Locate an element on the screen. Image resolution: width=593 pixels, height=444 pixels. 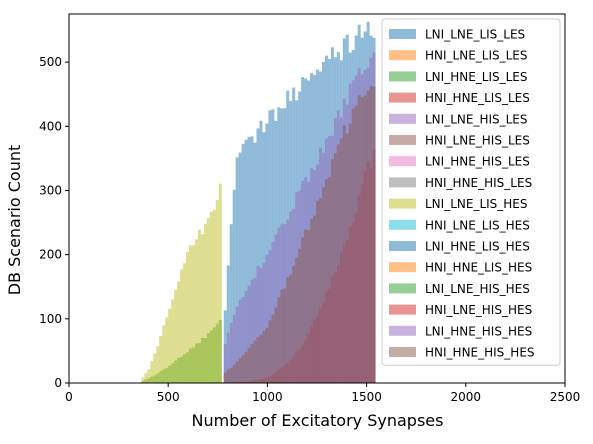
x-tick-label-5: 2500 is located at coordinates (565, 397).